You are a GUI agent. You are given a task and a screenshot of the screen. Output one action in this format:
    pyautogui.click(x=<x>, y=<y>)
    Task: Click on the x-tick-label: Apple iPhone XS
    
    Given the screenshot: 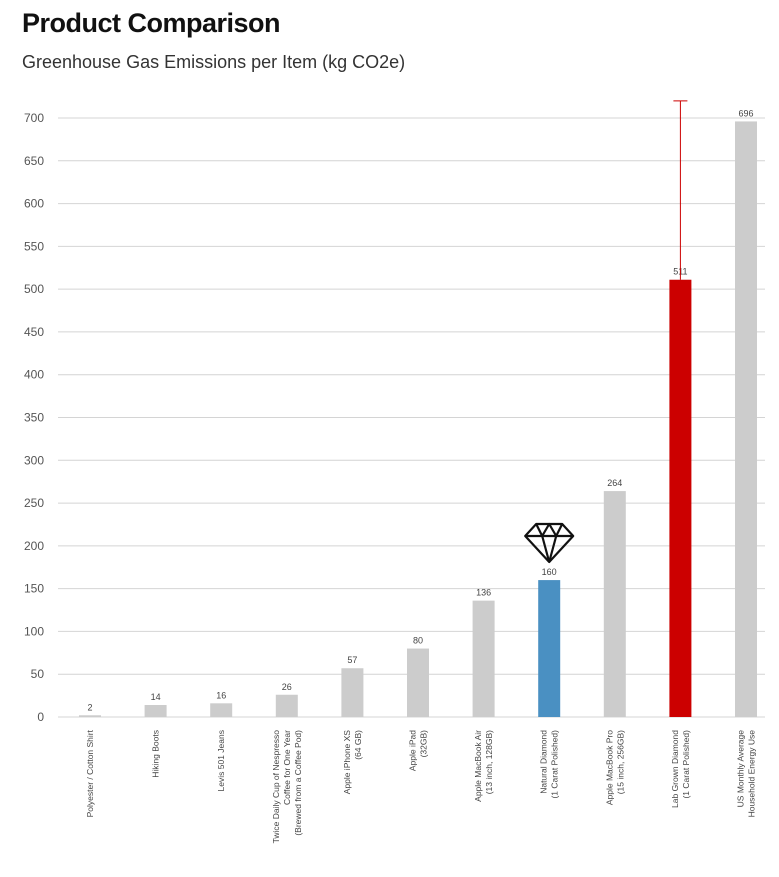 What is the action you would take?
    pyautogui.click(x=347, y=762)
    